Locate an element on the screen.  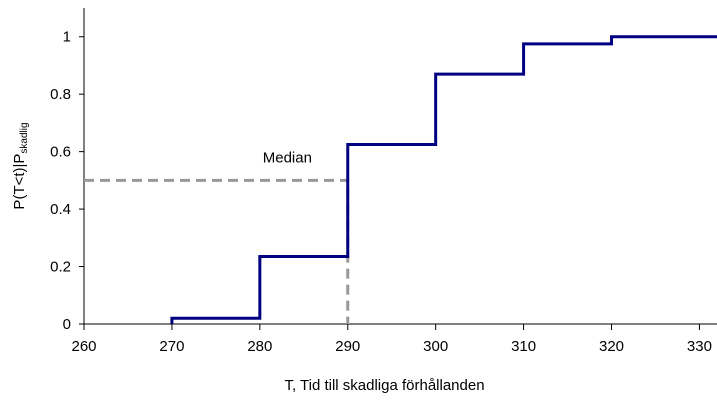
y-axis-title: P(T<t)|Pskadlig is located at coordinates (20, 165).